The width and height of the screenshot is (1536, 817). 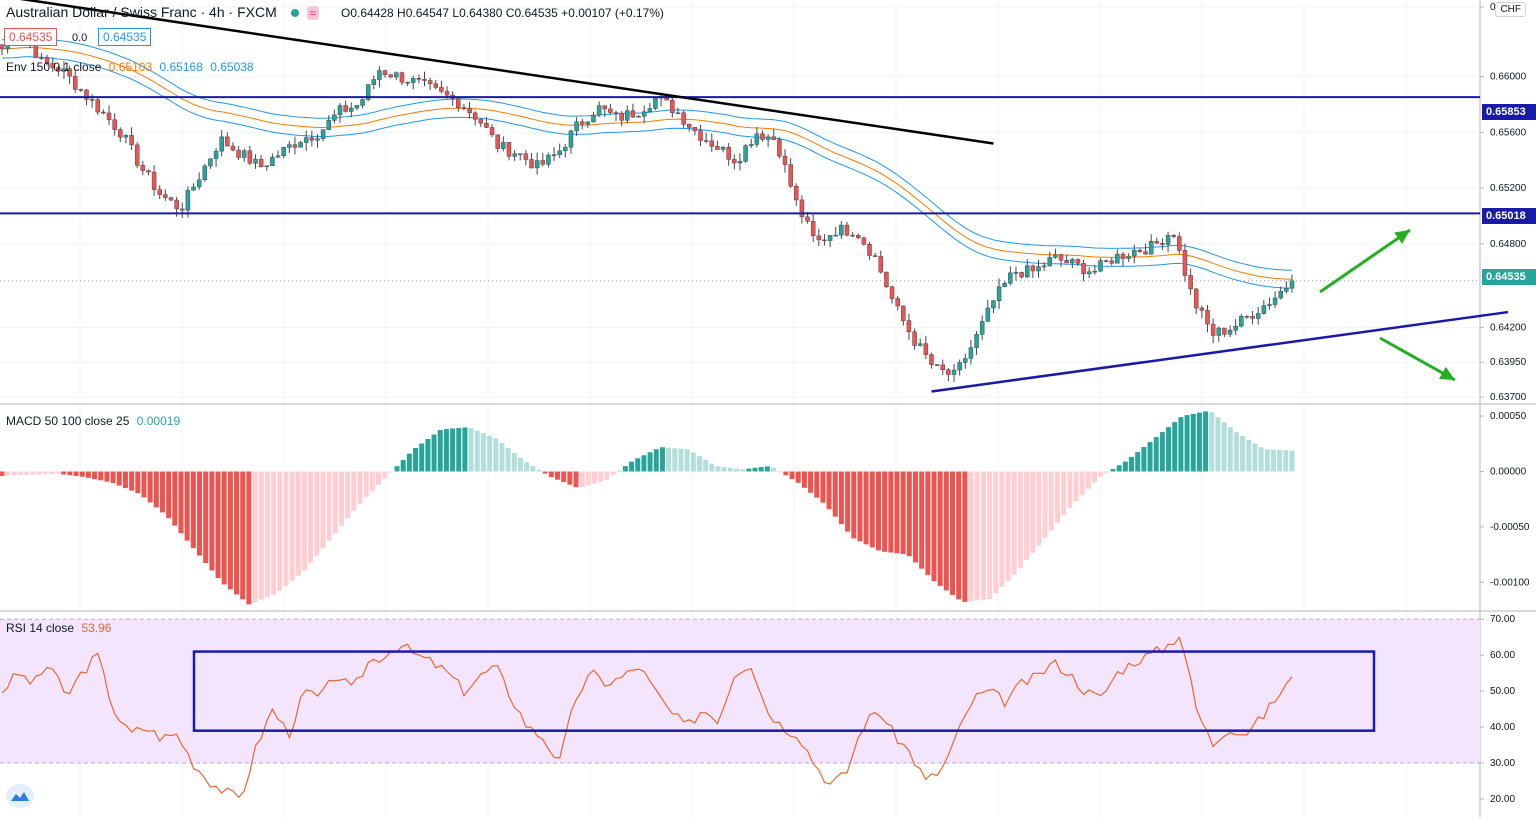 What do you see at coordinates (1508, 132) in the screenshot?
I see `price-axis-label: 0.65600` at bounding box center [1508, 132].